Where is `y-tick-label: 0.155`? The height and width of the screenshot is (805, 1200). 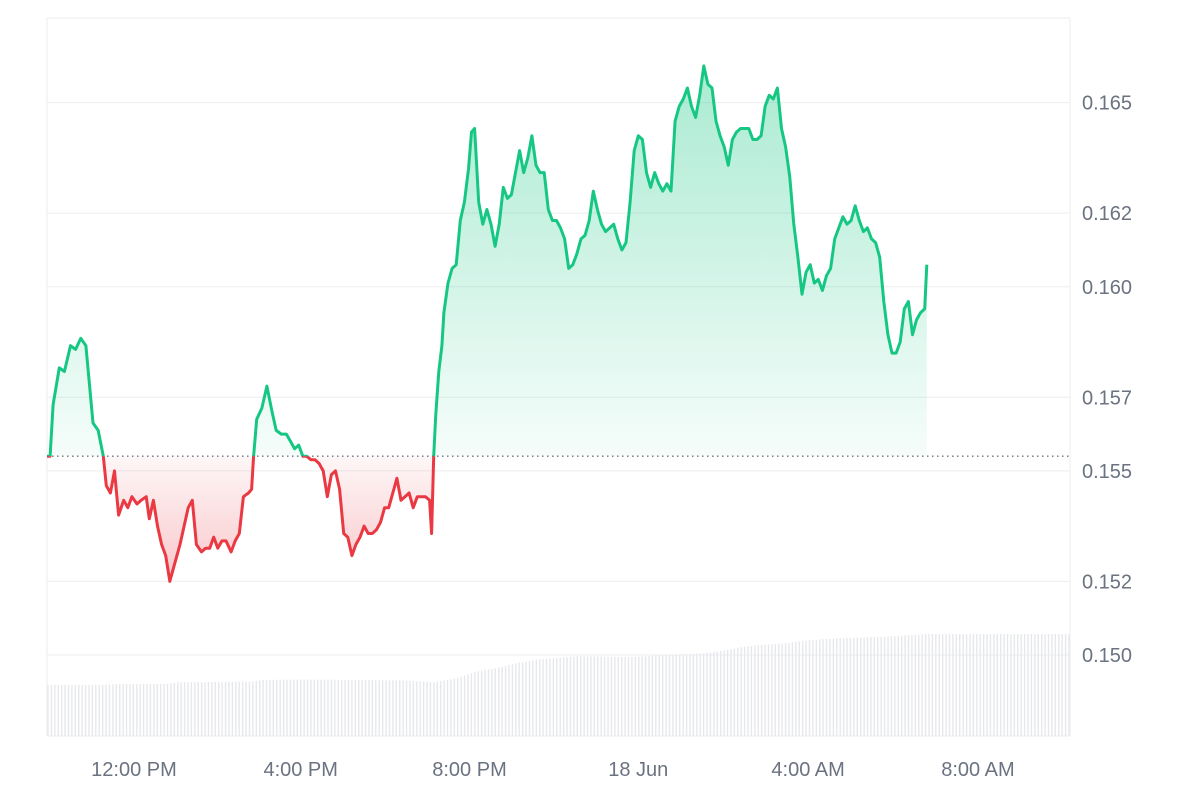
y-tick-label: 0.155 is located at coordinates (1107, 472).